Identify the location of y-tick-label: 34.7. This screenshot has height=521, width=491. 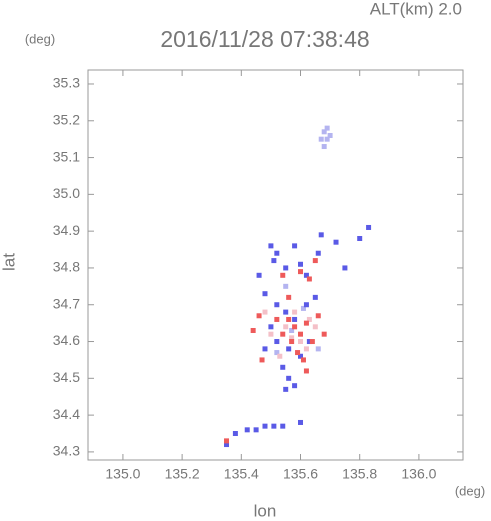
(66, 303).